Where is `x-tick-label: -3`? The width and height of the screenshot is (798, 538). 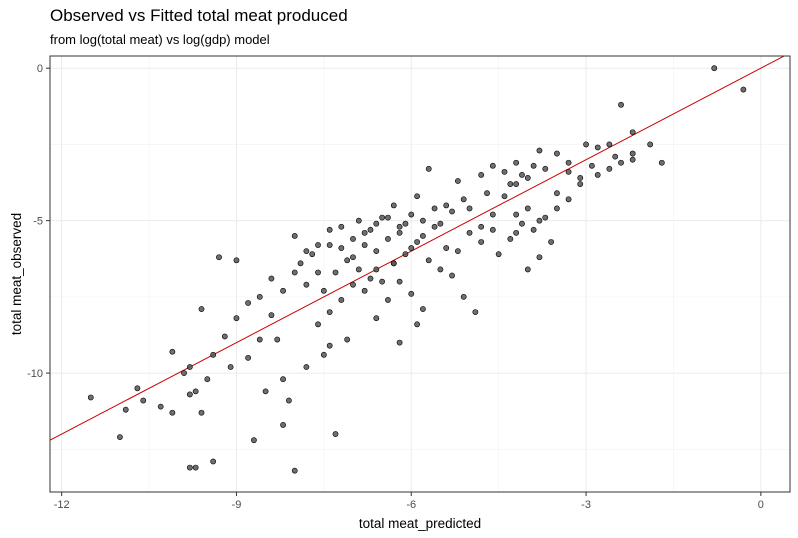
x-tick-label: -3 is located at coordinates (586, 505).